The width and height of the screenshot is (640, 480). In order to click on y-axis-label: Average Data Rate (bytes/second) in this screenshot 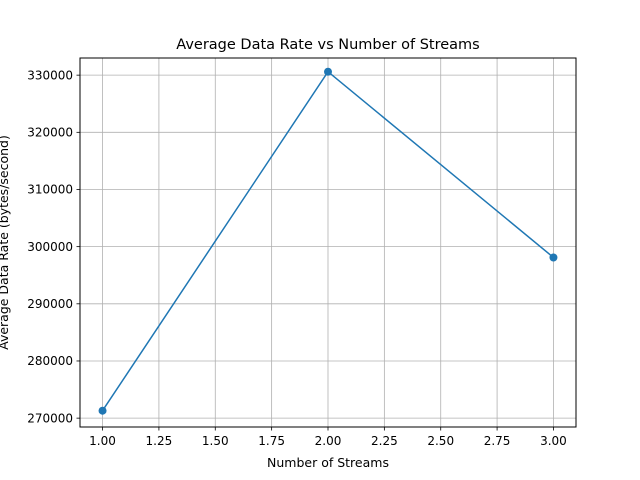, I will do `click(5, 242)`.